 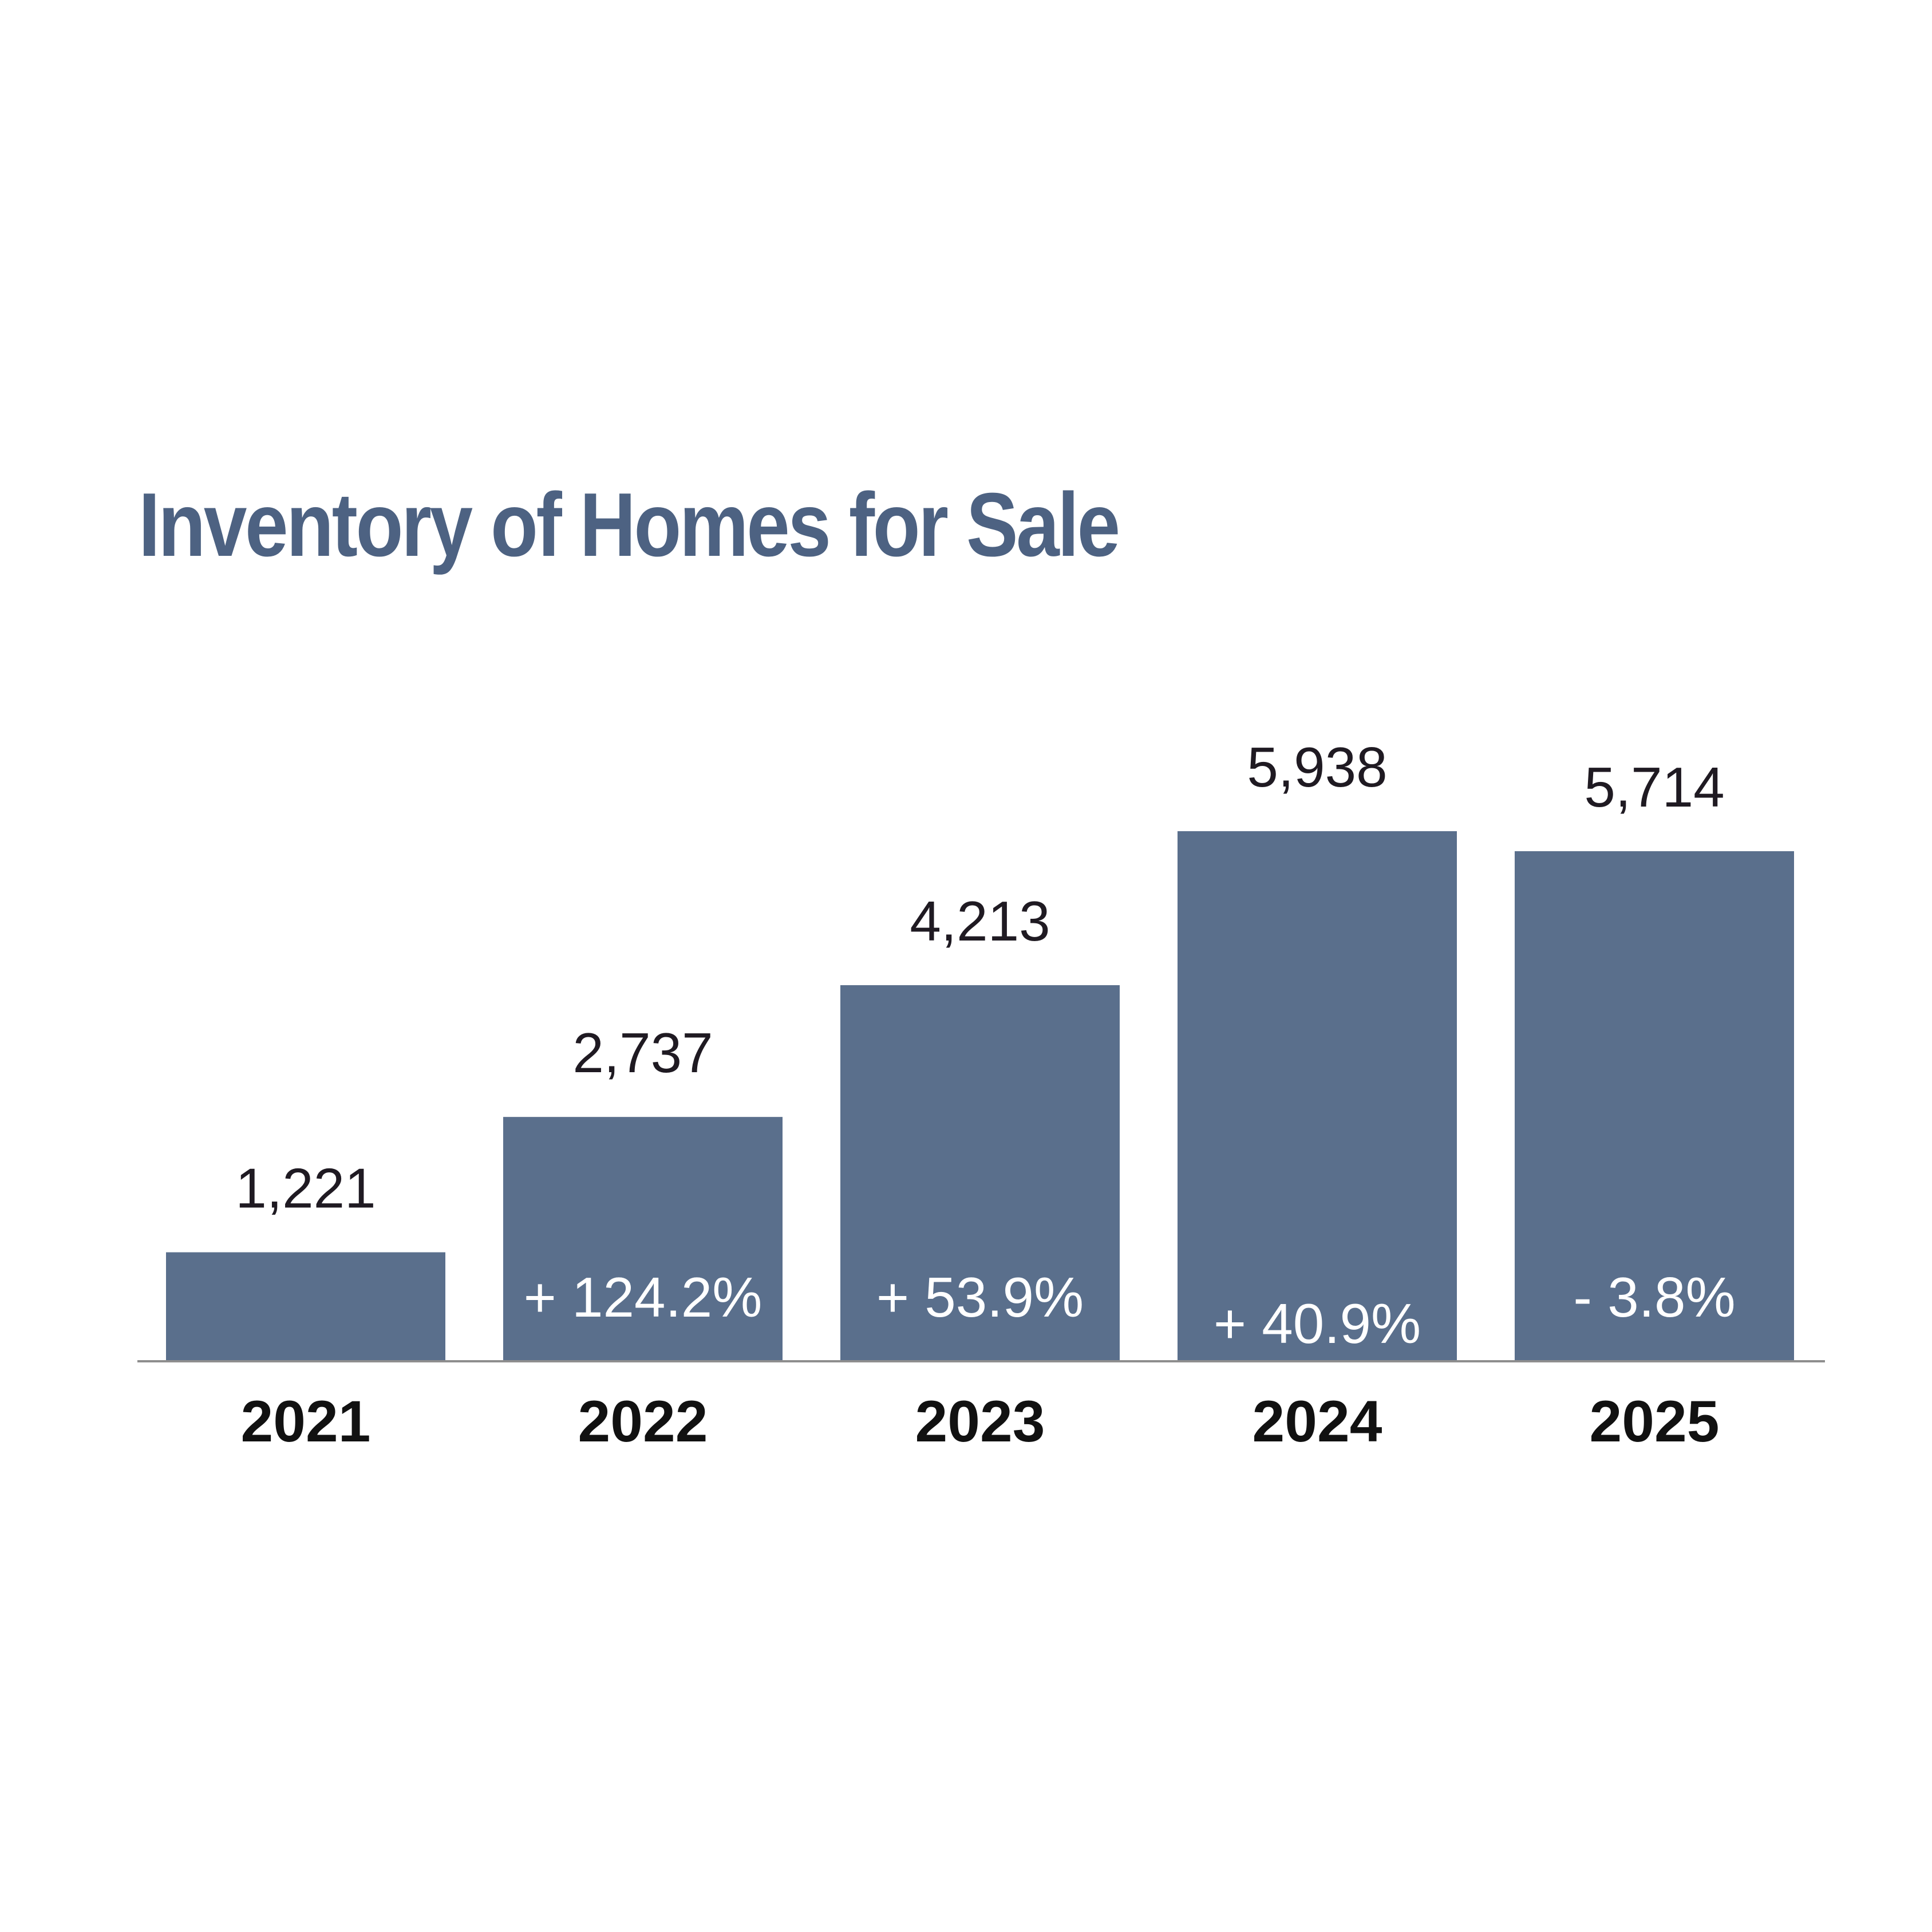 What do you see at coordinates (1655, 1421) in the screenshot?
I see `x-tick-label-2025: 2025` at bounding box center [1655, 1421].